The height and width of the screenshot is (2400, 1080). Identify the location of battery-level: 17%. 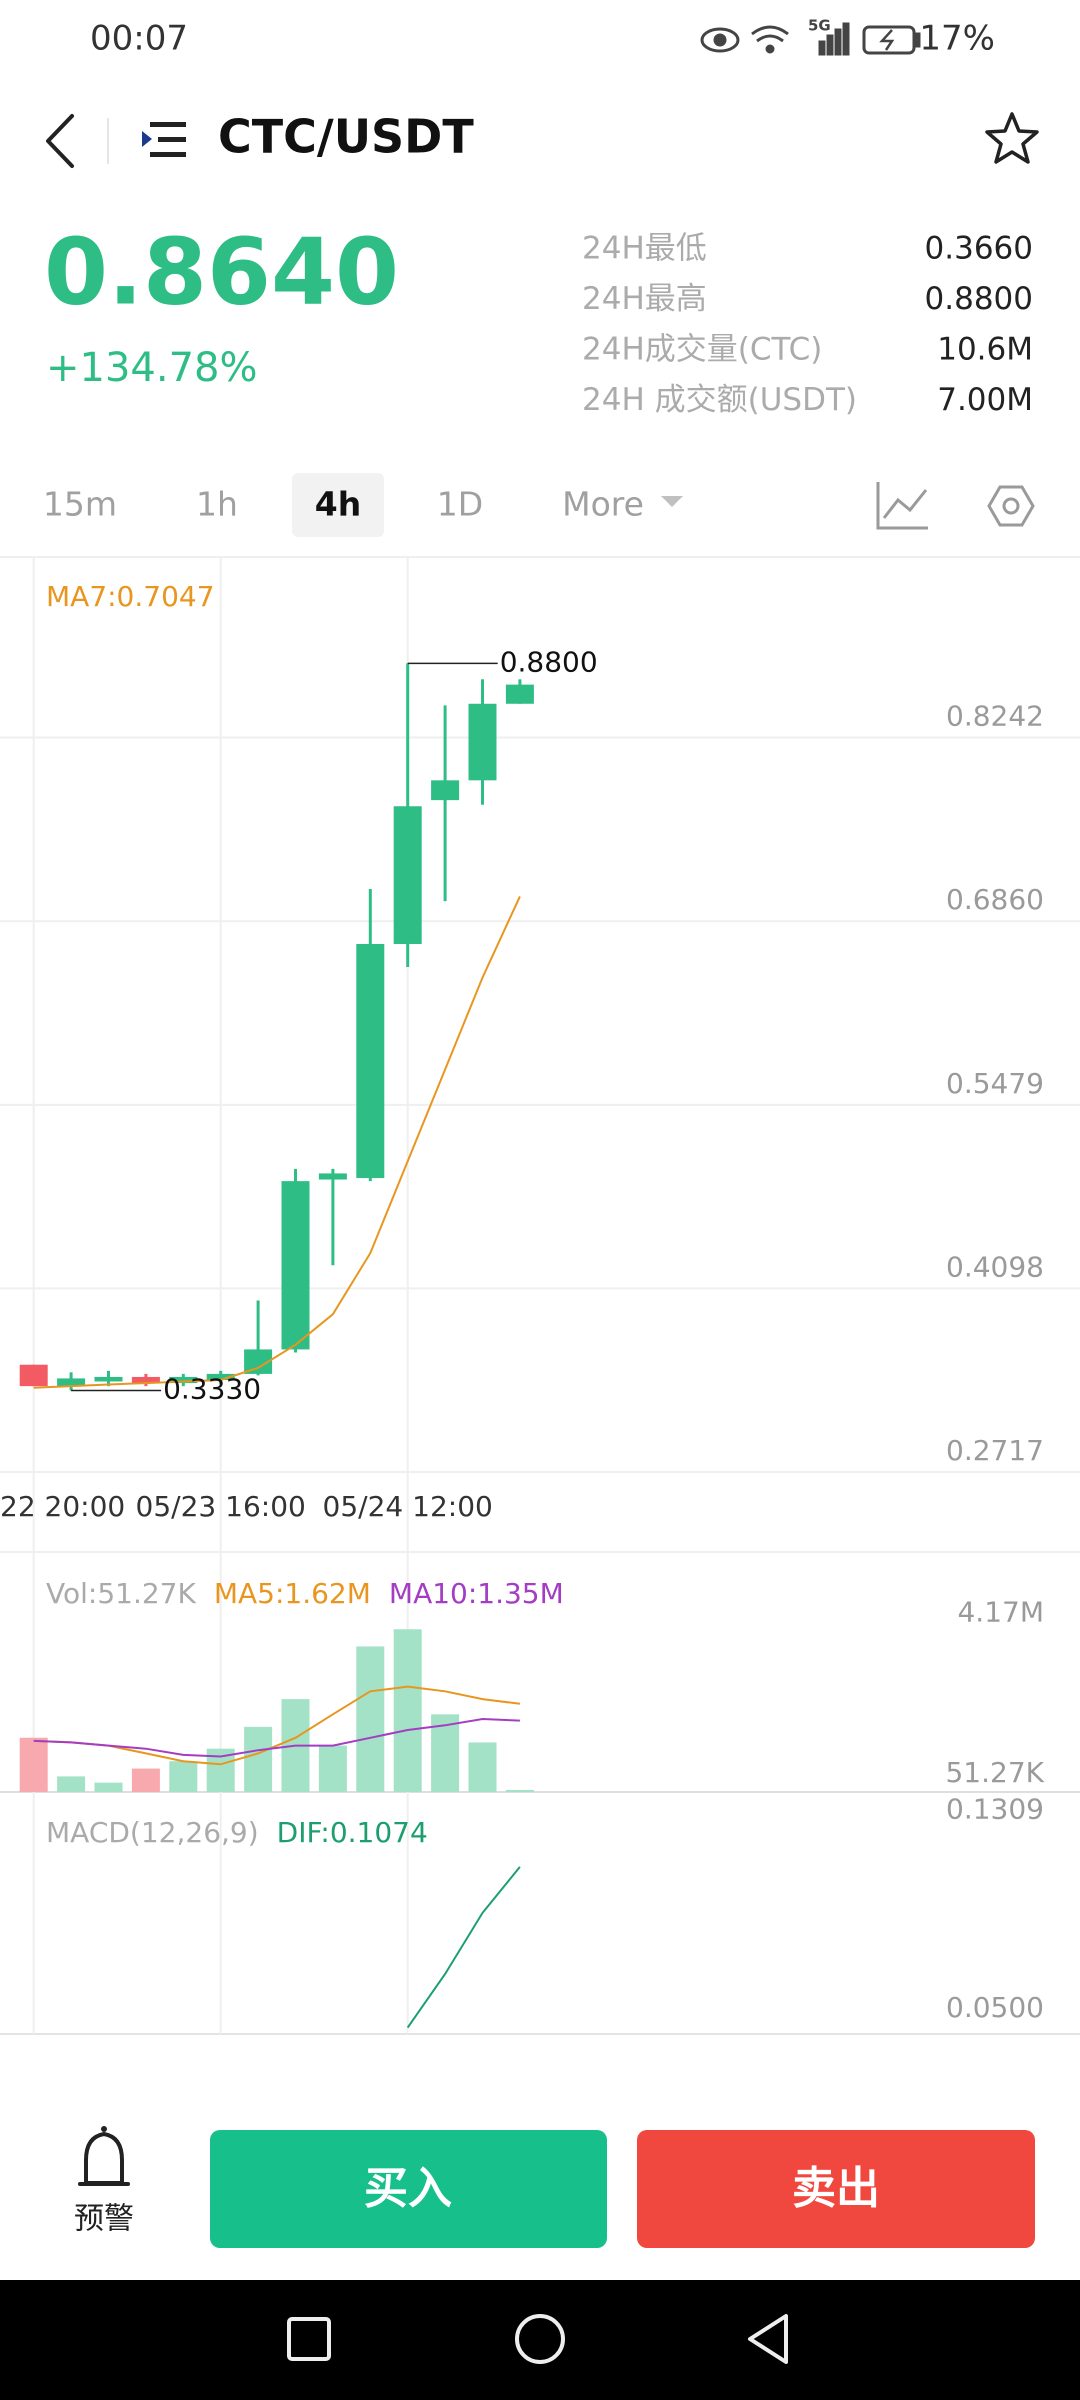
(957, 39).